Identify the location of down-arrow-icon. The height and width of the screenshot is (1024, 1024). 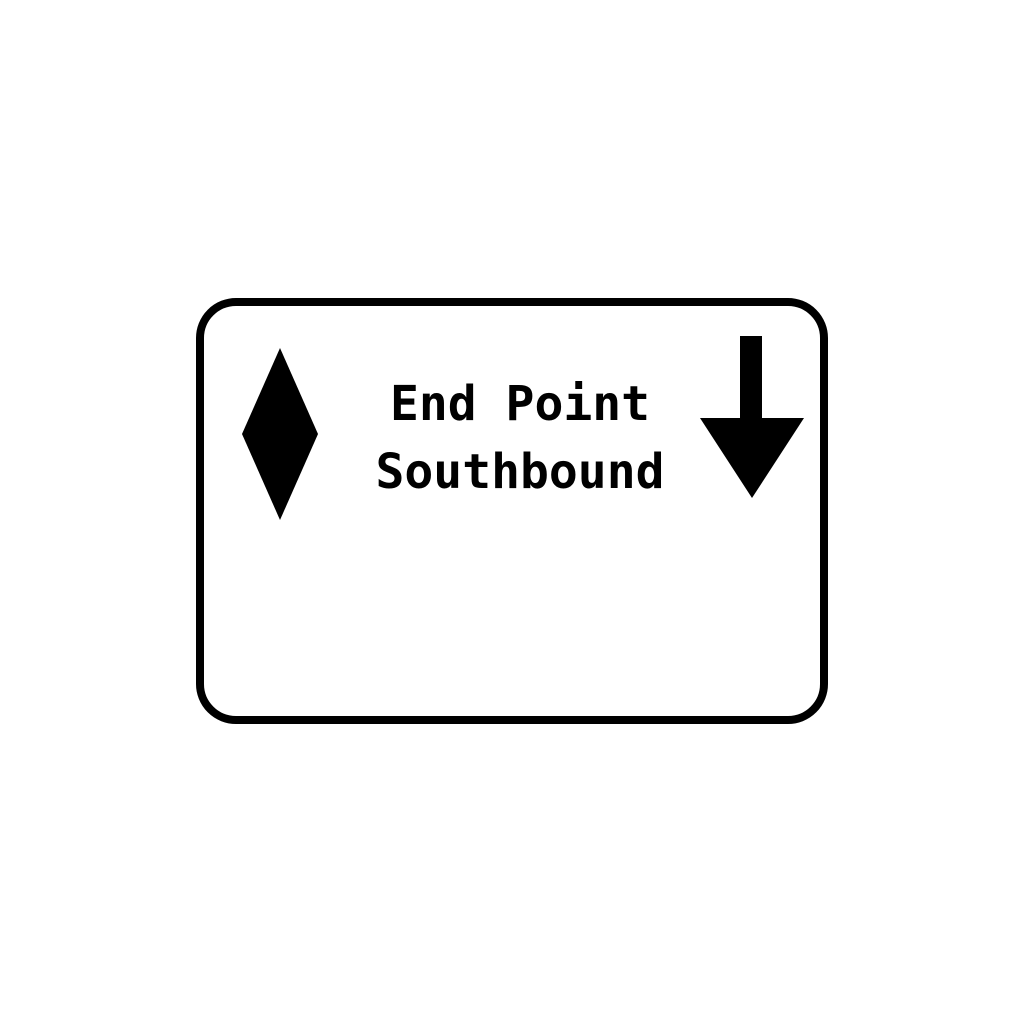
(752, 417).